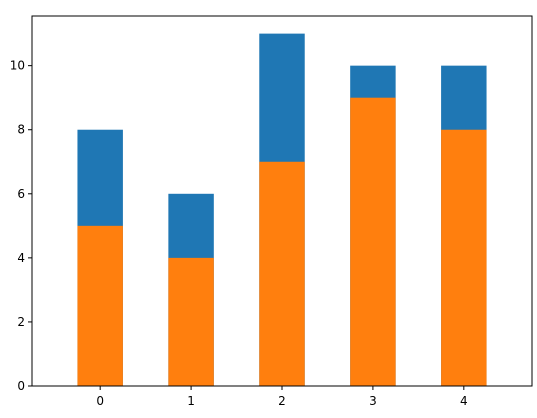 This screenshot has width=537, height=418. I want to click on y-tick-label-4: 4, so click(21, 258).